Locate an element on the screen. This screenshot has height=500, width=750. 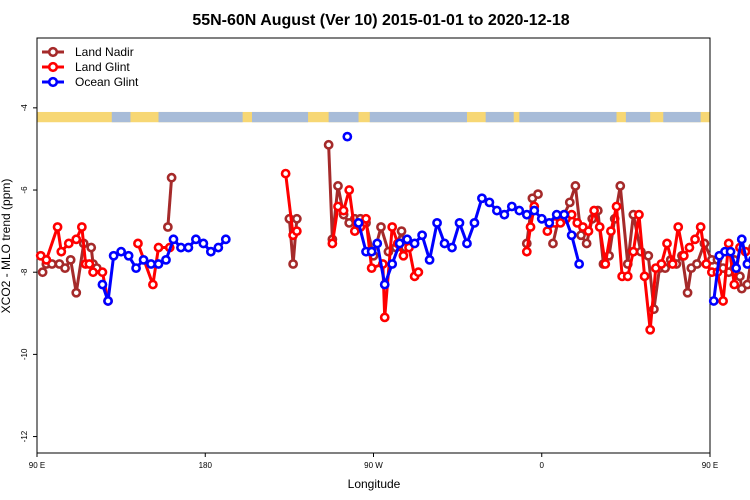
x-axis-label: Longitude is located at coordinates (374, 484).